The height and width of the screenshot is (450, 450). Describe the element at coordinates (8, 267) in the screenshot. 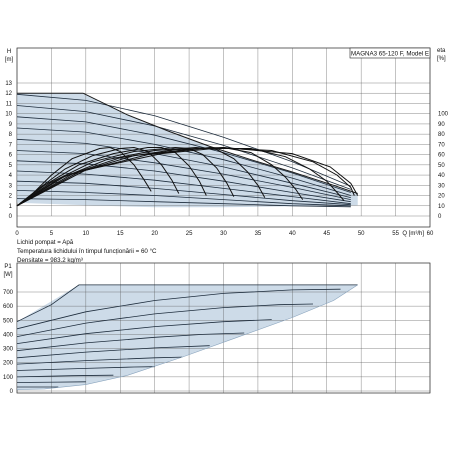

I see `power-axis-label: P1` at that location.